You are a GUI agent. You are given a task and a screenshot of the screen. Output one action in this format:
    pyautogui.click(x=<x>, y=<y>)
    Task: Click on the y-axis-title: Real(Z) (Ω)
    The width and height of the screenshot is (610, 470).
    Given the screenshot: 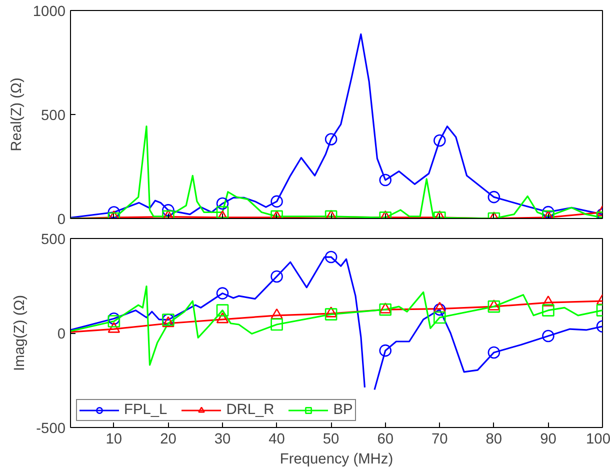 What is the action you would take?
    pyautogui.click(x=16, y=115)
    